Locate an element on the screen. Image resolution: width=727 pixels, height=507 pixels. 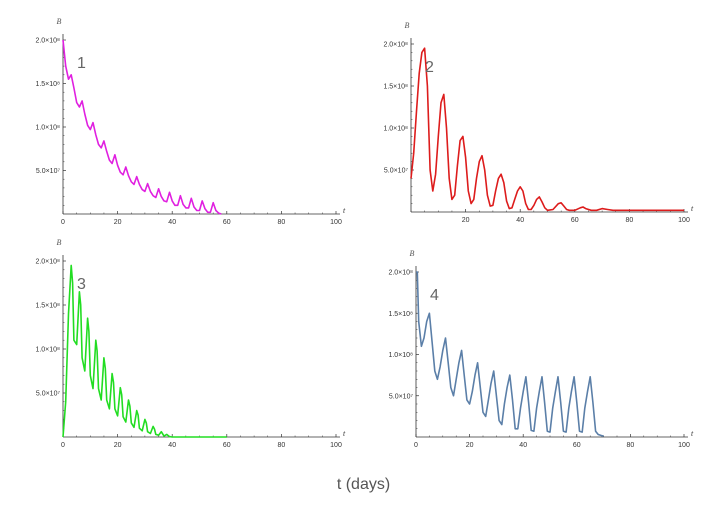
panel-label: 1 is located at coordinates (81, 63).